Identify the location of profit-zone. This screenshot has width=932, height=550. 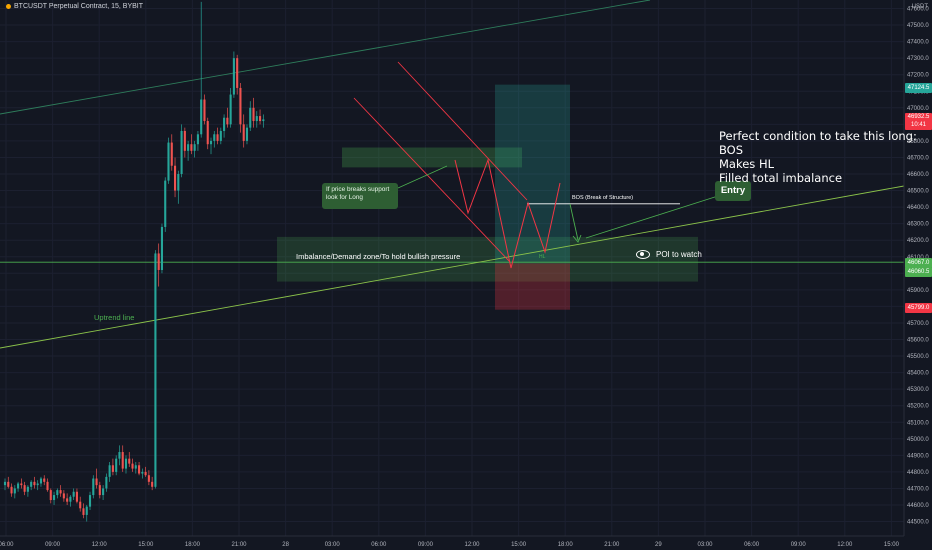
(532, 174).